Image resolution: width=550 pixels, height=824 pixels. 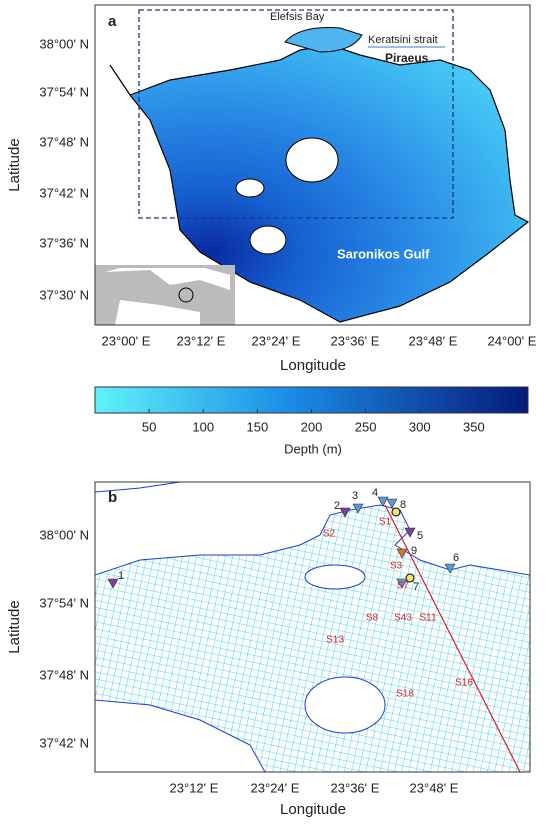 What do you see at coordinates (355, 496) in the screenshot?
I see `station-label: 3` at bounding box center [355, 496].